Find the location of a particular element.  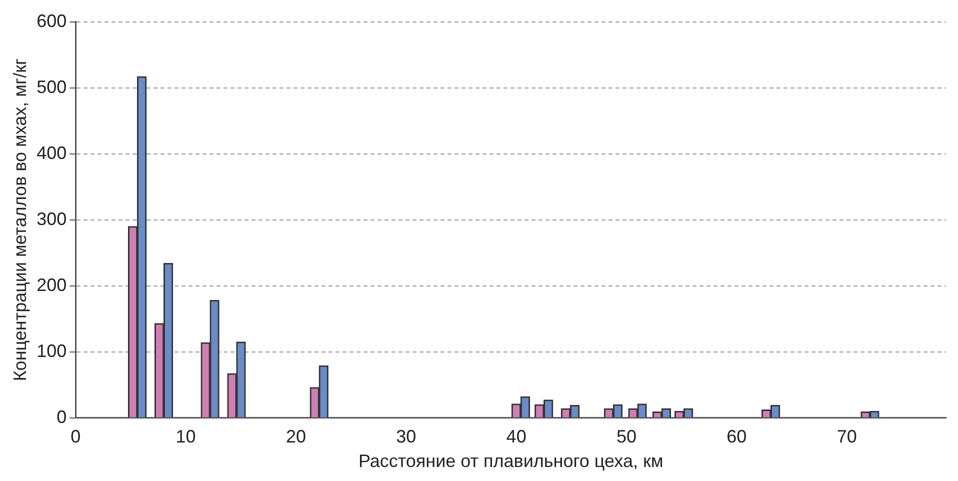

y-tick-label: 600 is located at coordinates (51, 20).